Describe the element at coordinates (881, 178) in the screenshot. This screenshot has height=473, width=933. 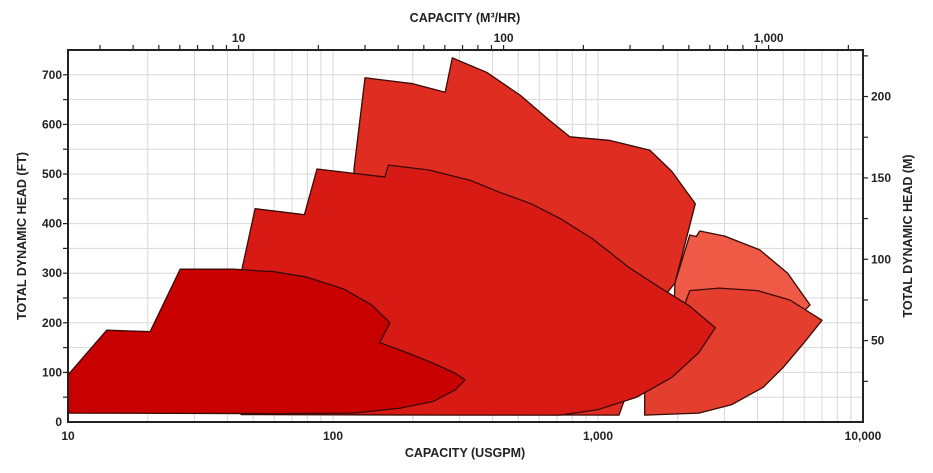
I see `y2-tick-label: 150` at that location.